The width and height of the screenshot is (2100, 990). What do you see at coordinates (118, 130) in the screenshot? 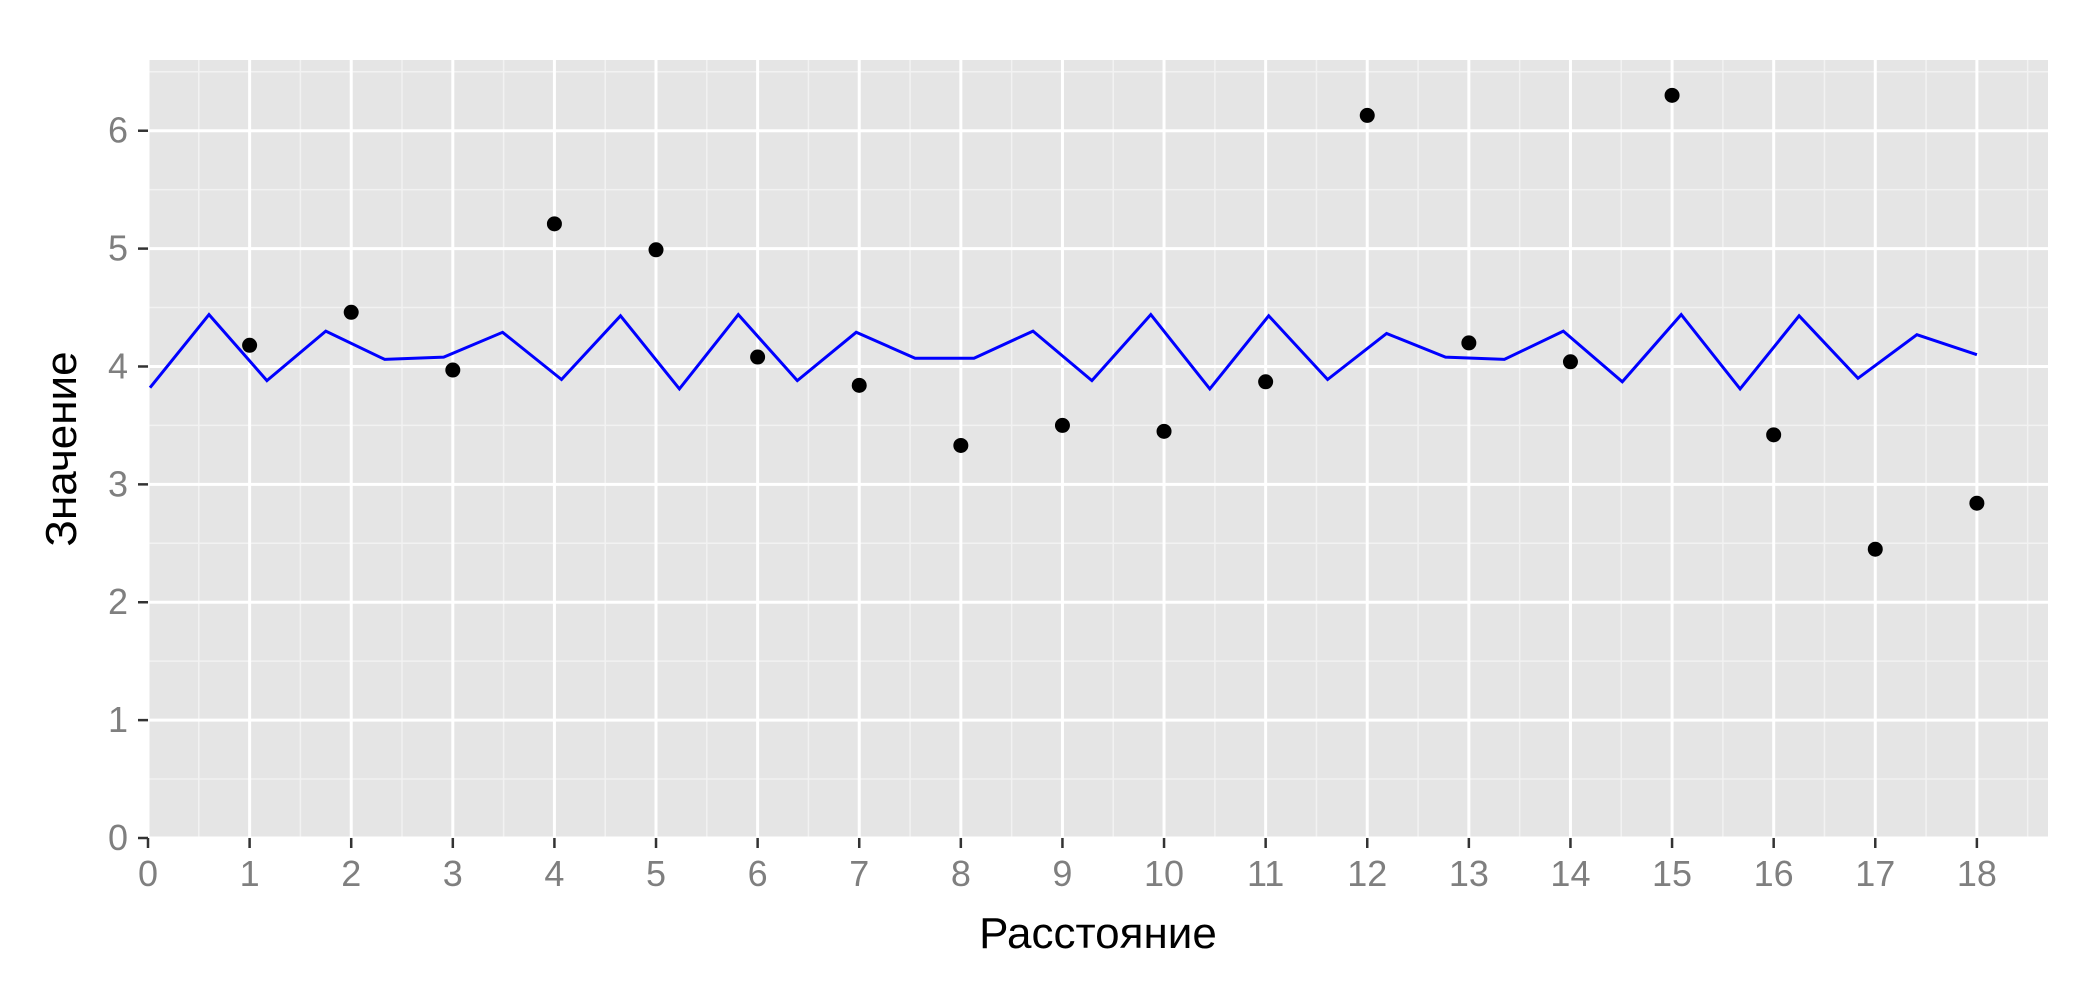
I see `y-tick-label: 6` at bounding box center [118, 130].